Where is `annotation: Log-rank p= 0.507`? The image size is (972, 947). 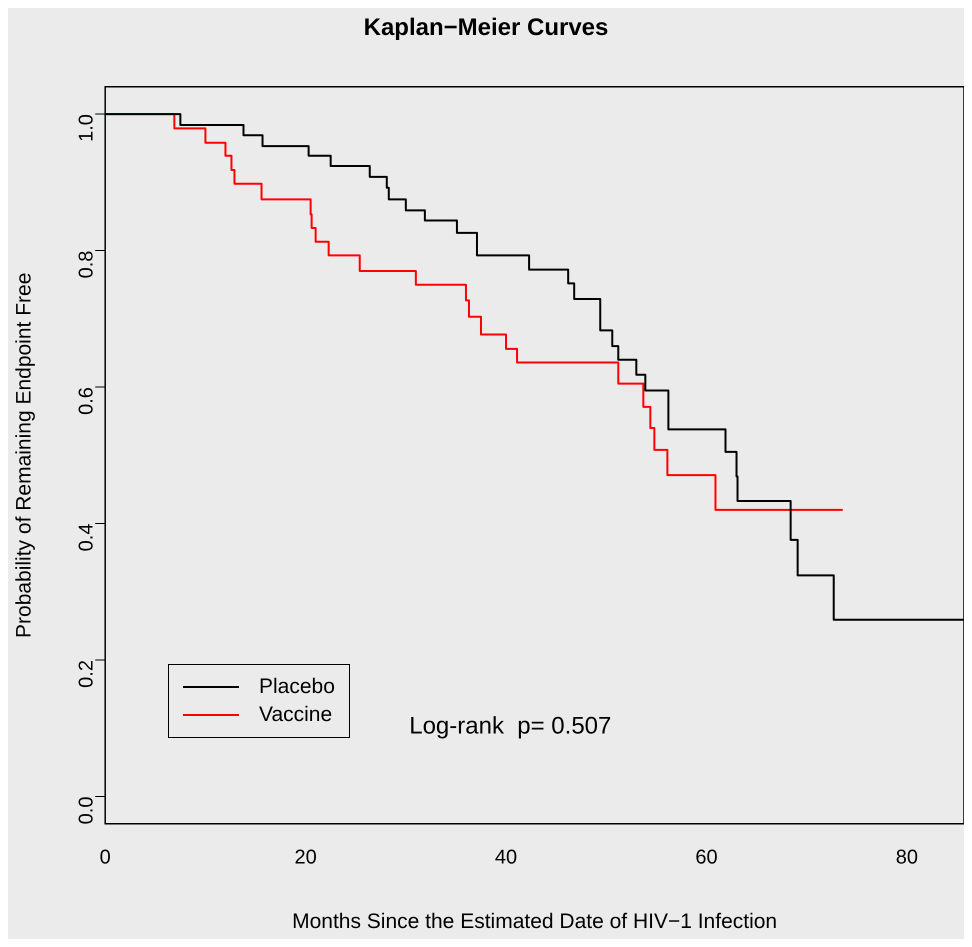 annotation: Log-rank p= 0.507 is located at coordinates (510, 726).